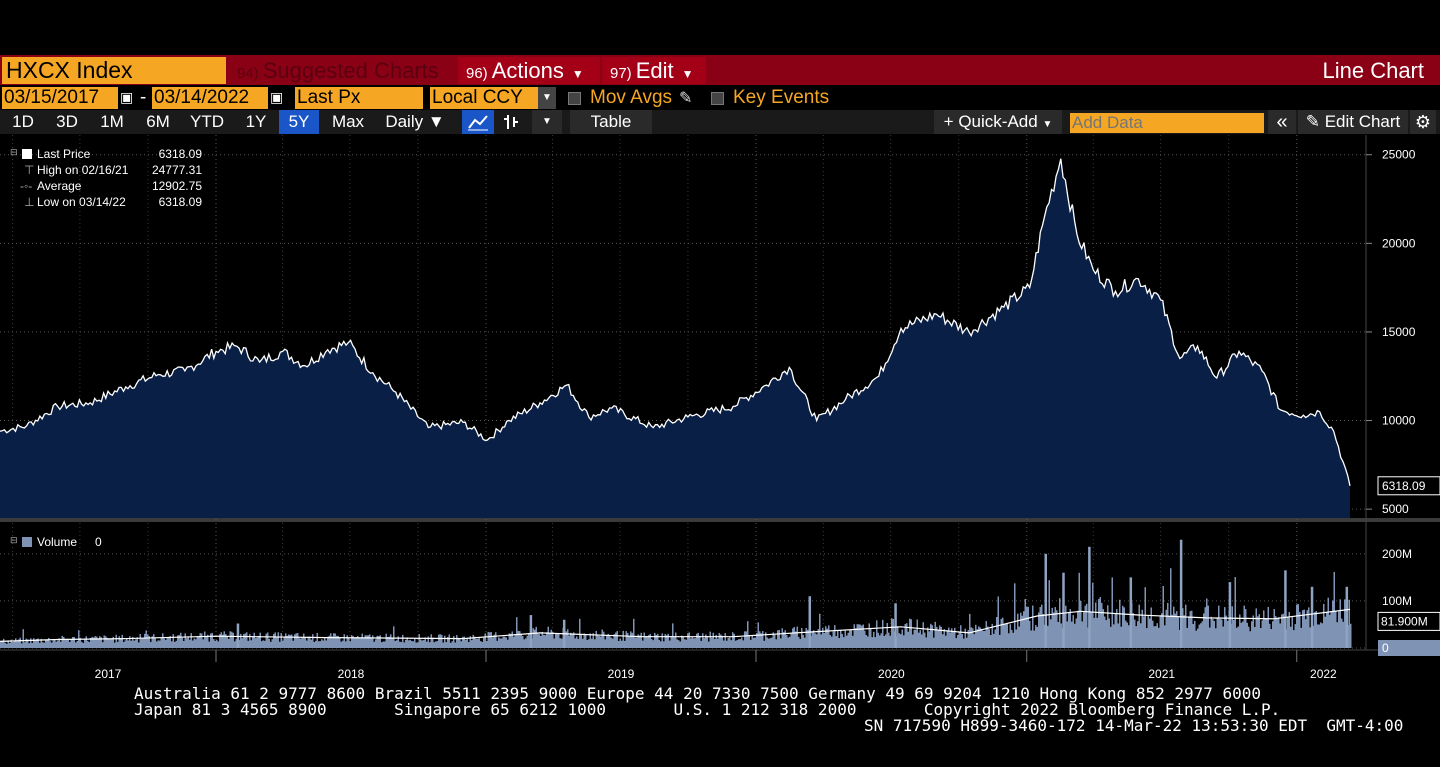  Describe the element at coordinates (1373, 70) in the screenshot. I see `chart-type-title: Line Chart` at that location.